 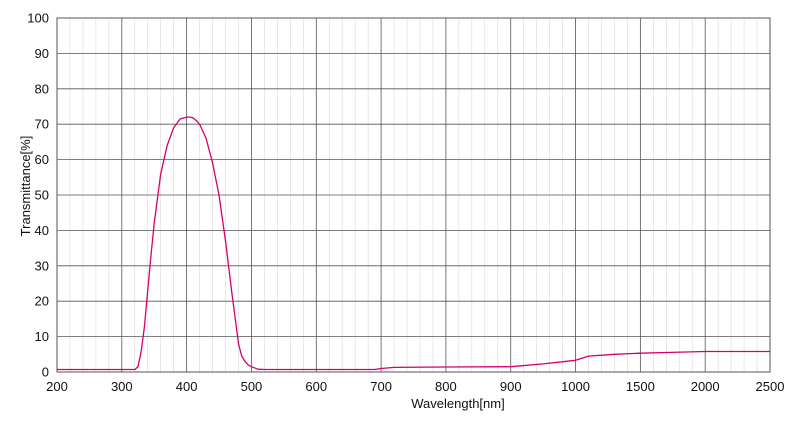 I want to click on x-tick-label: 300, so click(x=122, y=386).